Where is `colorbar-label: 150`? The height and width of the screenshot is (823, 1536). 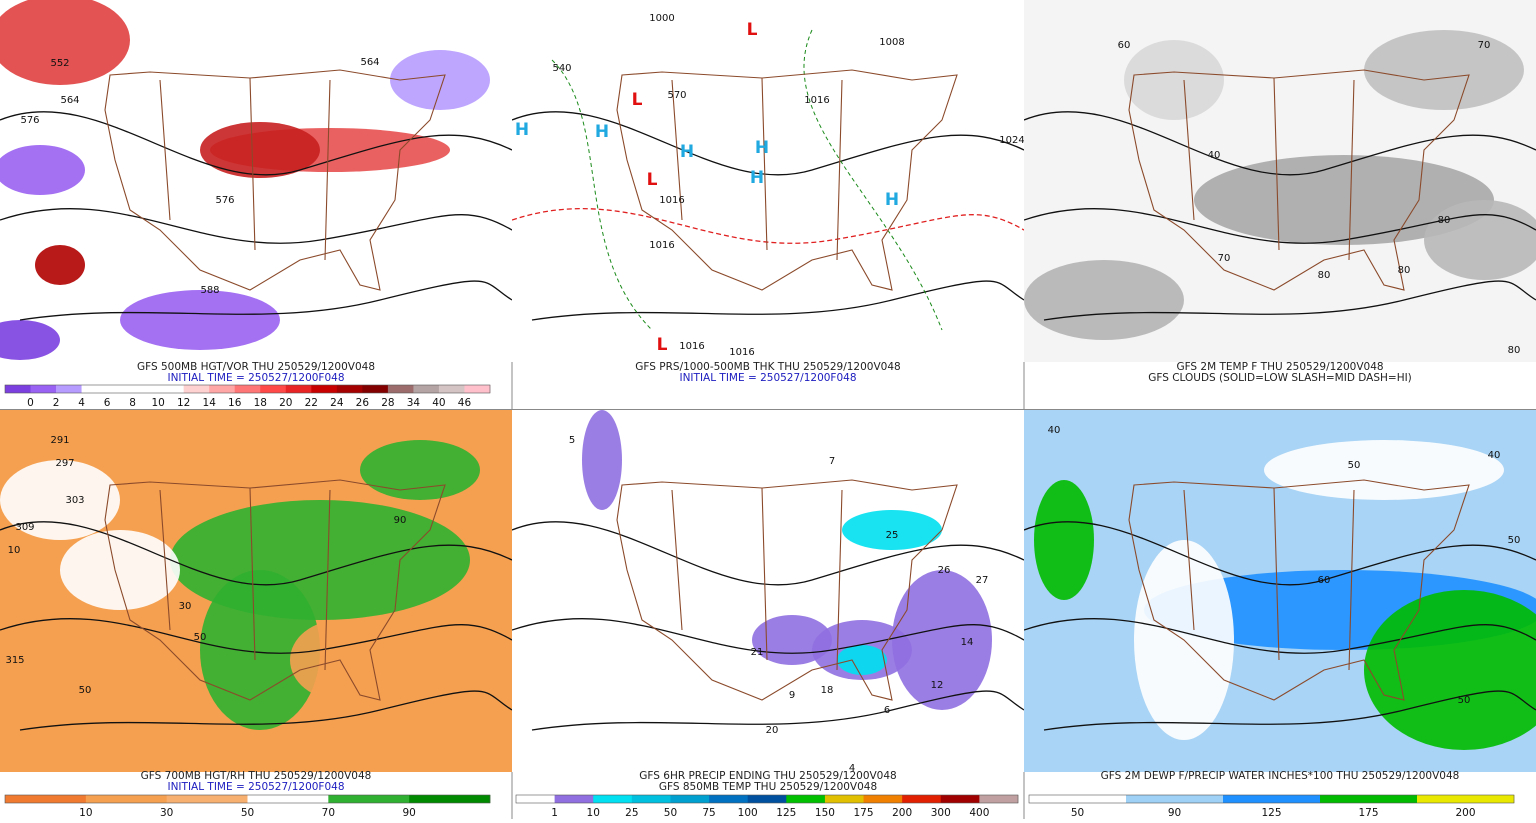
colorbar-label: 150 is located at coordinates (825, 813).